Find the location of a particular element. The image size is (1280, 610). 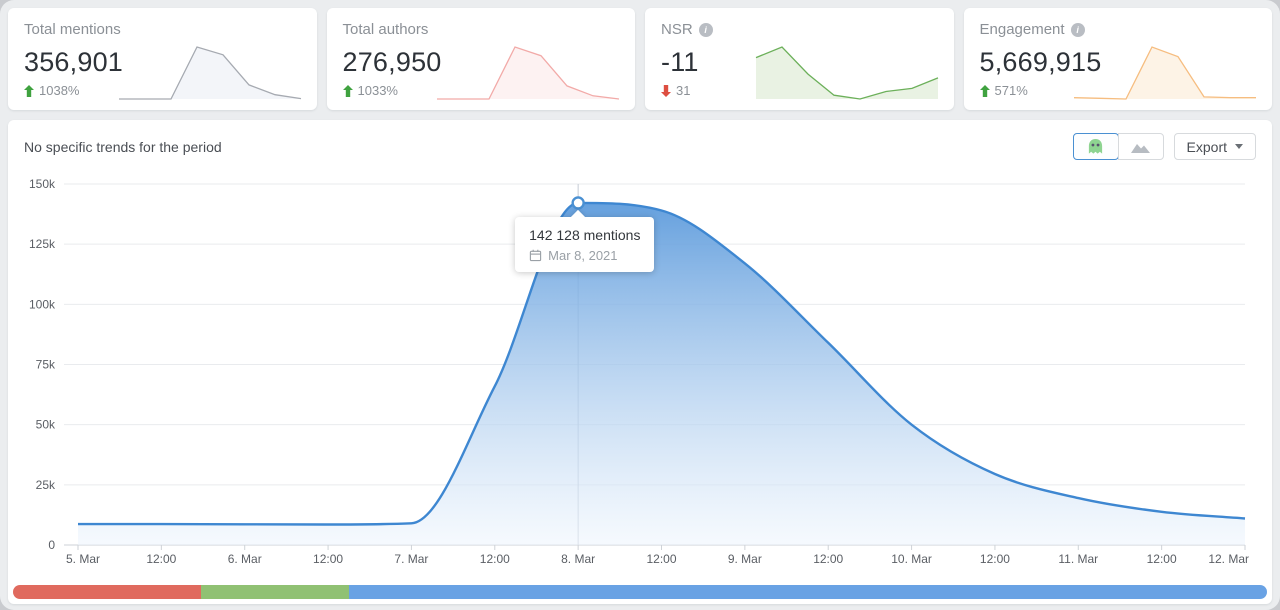

range-segment-positive is located at coordinates (275, 592).